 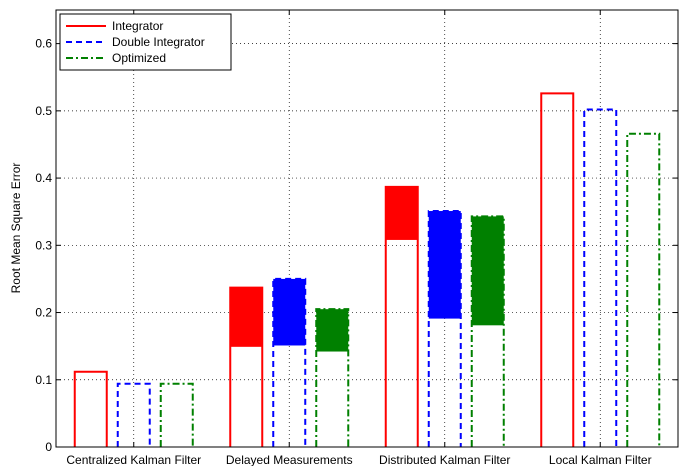 I want to click on y-tick-label: 0.6, so click(x=43, y=44).